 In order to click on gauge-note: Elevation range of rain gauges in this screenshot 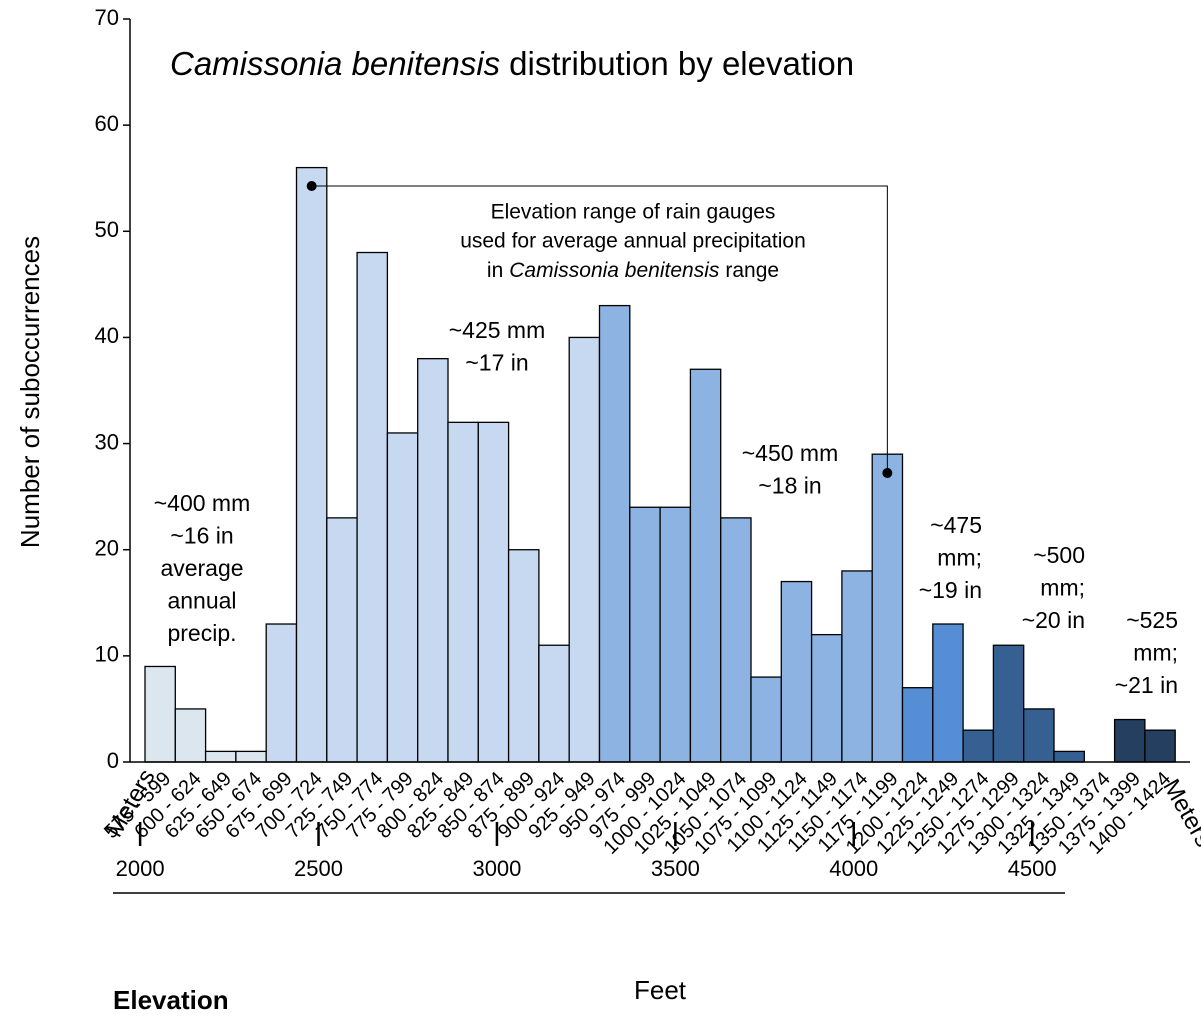, I will do `click(633, 212)`.